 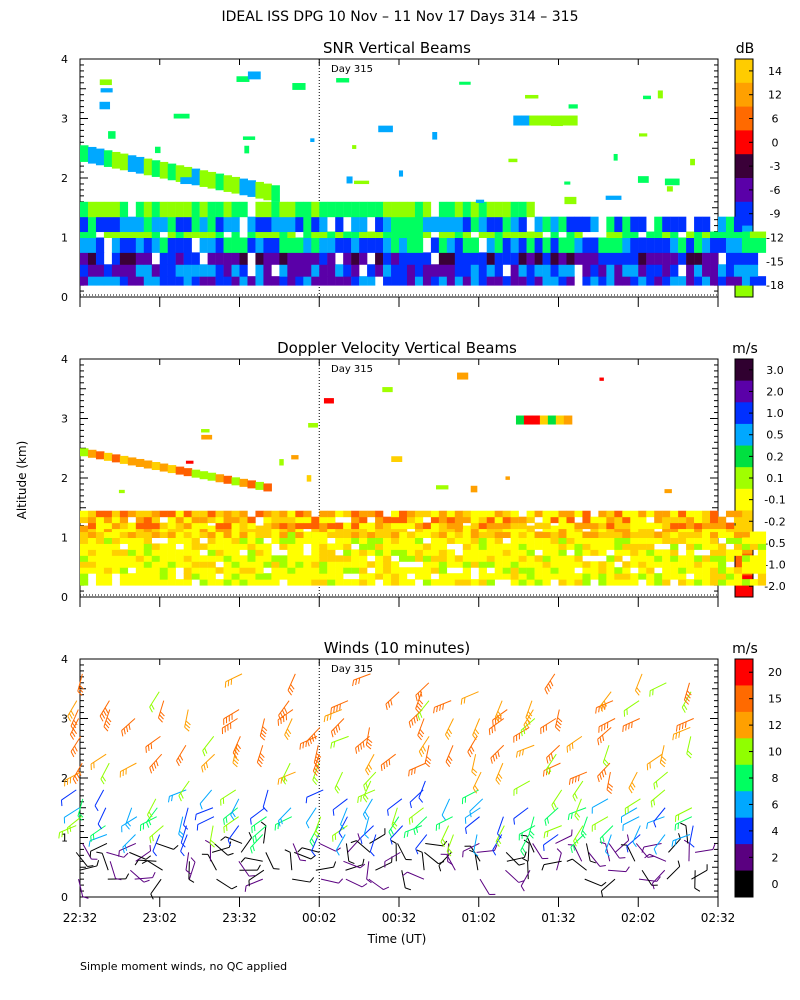 I want to click on day-marker-label-winds: Day 315, so click(x=352, y=669).